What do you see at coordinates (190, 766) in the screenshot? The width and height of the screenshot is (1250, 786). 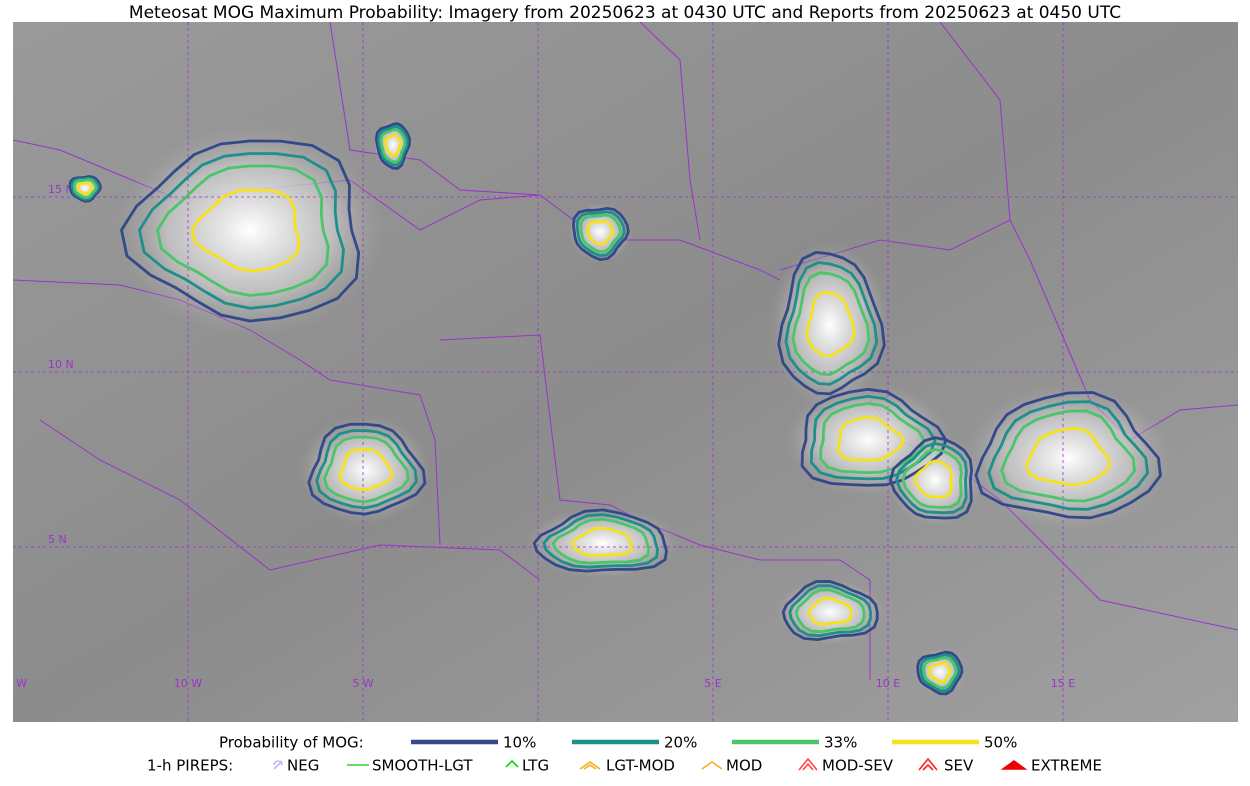 I see `pireps-title: 1-h PIREPS:` at bounding box center [190, 766].